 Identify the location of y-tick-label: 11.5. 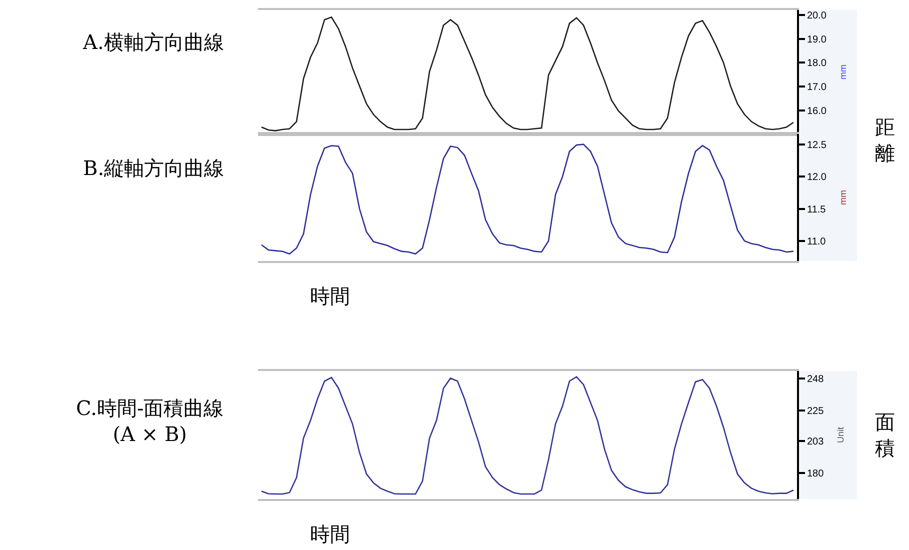
(816, 210).